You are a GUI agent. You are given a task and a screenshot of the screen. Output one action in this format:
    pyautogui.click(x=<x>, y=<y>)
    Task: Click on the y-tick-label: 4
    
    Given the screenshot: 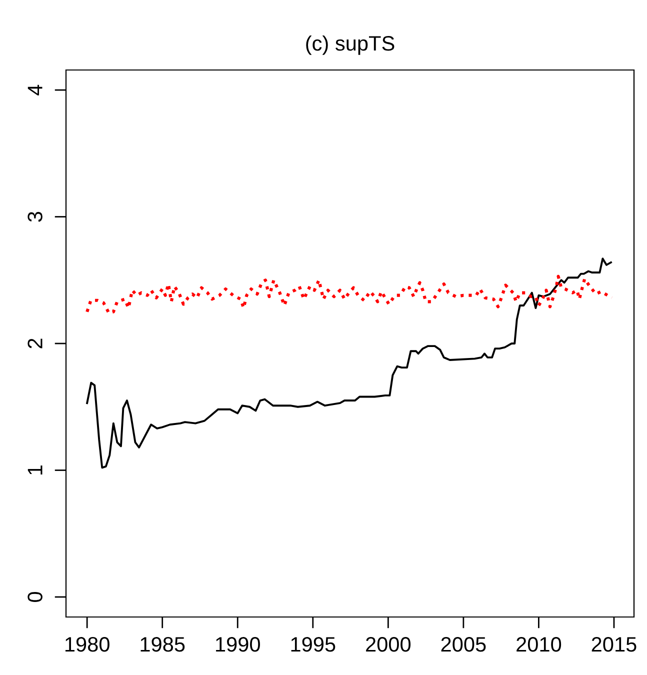 What is the action you would take?
    pyautogui.click(x=35, y=90)
    